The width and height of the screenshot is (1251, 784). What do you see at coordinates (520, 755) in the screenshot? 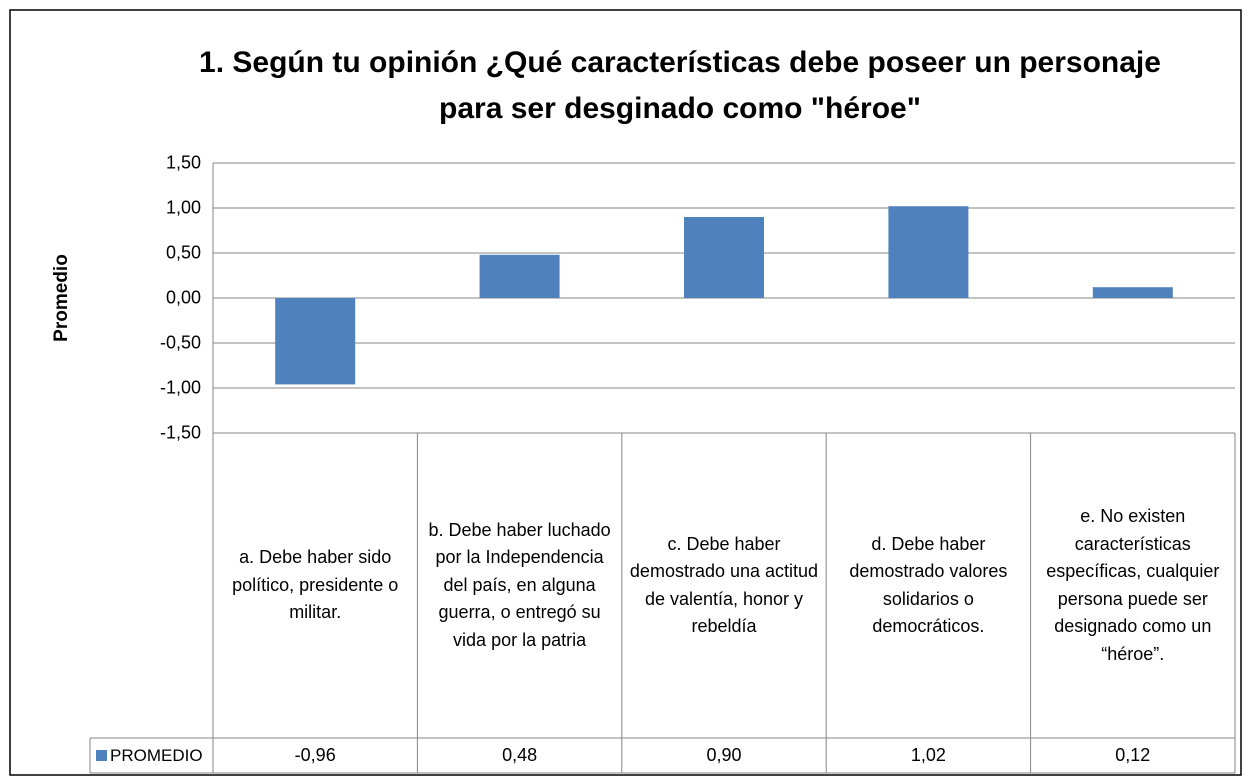
I see `data-label: 0,48` at bounding box center [520, 755].